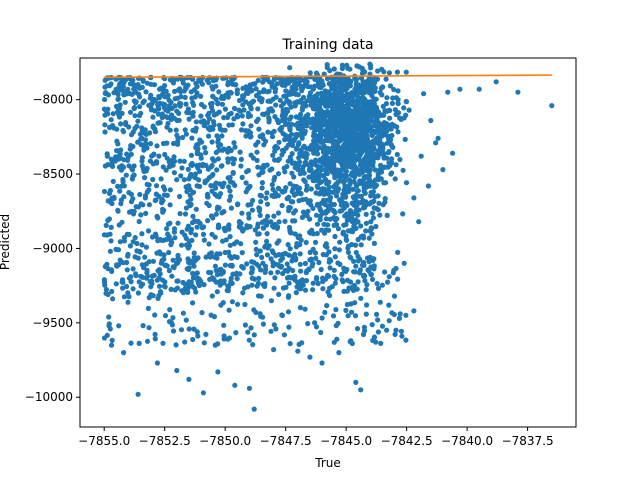  What do you see at coordinates (407, 441) in the screenshot?
I see `x-tick-label: −7842.5` at bounding box center [407, 441].